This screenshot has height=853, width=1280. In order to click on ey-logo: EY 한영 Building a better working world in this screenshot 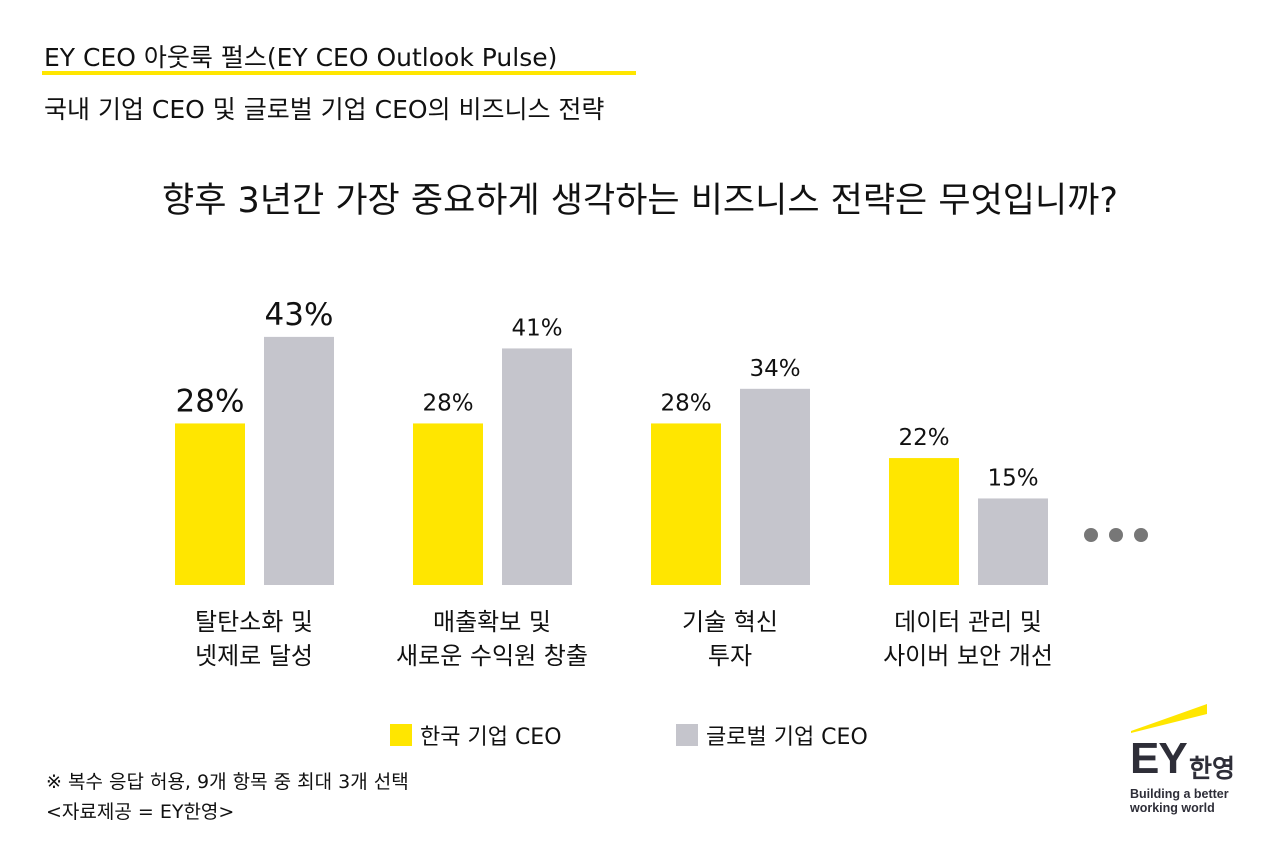, I will do `click(1185, 758)`.